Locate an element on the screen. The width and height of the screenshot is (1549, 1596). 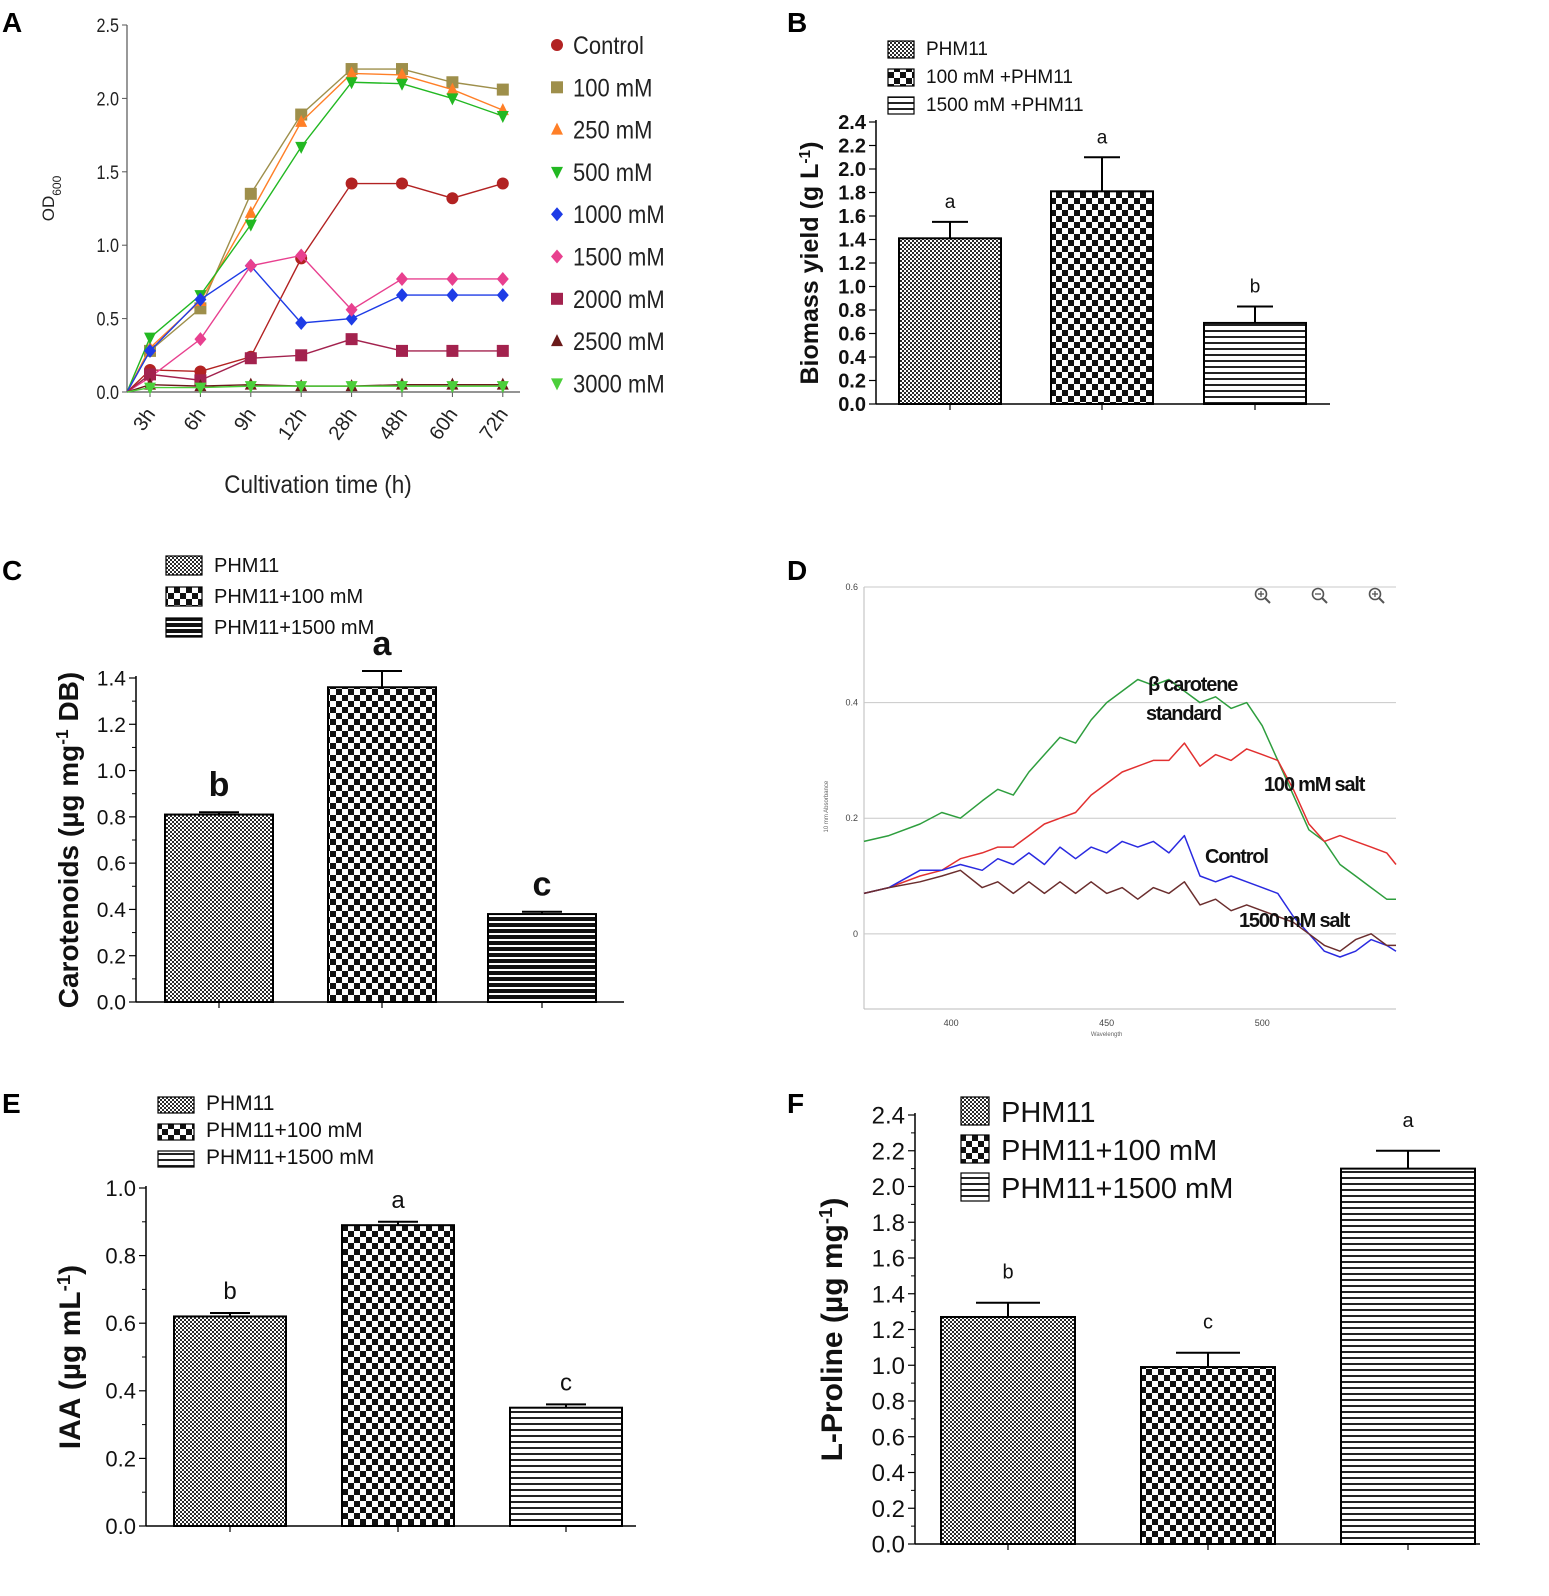
x-tick-label: 6h is located at coordinates (195, 419).